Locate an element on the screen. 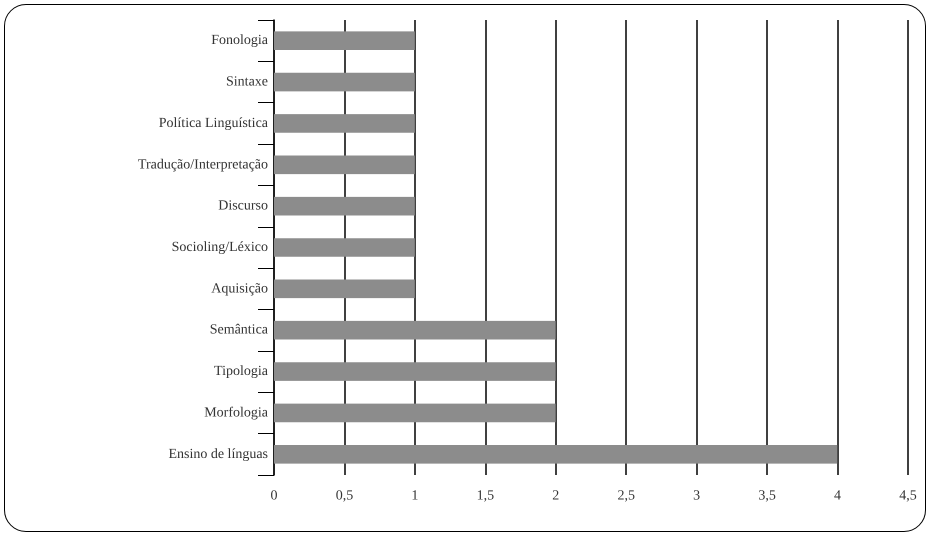 This screenshot has width=933, height=539. y-tick-label: Socioling/Léxico is located at coordinates (220, 247).